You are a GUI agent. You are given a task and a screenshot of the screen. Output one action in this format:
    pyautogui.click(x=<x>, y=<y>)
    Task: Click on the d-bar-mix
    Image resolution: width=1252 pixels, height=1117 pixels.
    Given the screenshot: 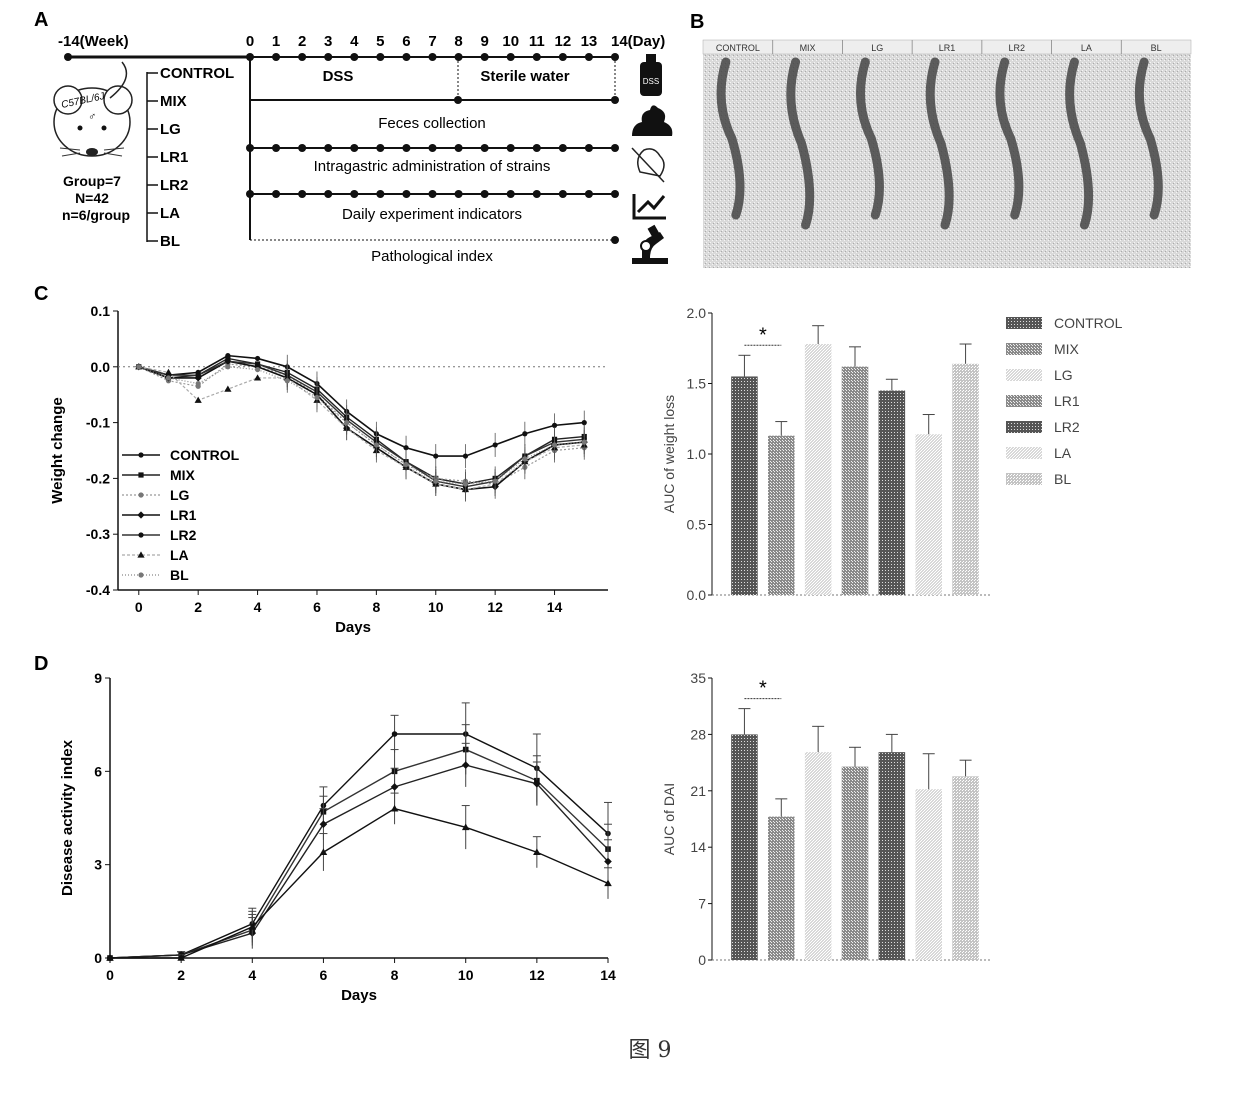 What is the action you would take?
    pyautogui.click(x=781, y=888)
    